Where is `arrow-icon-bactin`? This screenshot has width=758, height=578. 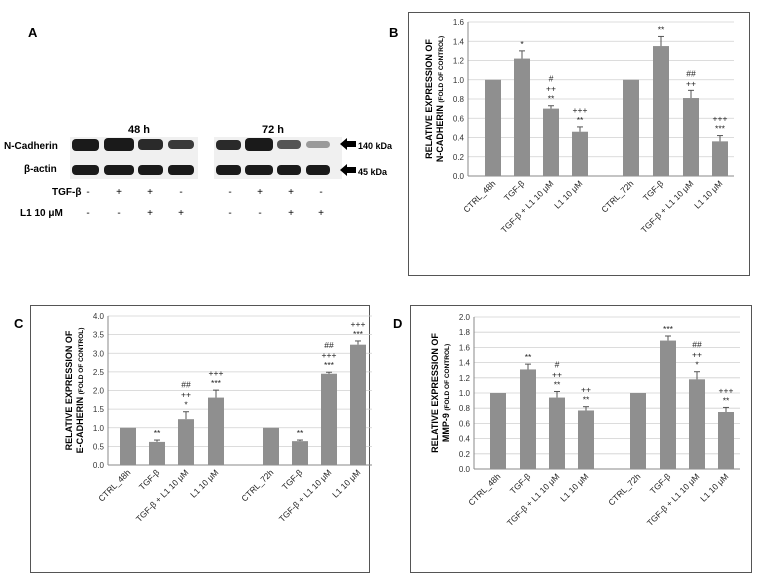
arrow-icon-bactin is located at coordinates (348, 170).